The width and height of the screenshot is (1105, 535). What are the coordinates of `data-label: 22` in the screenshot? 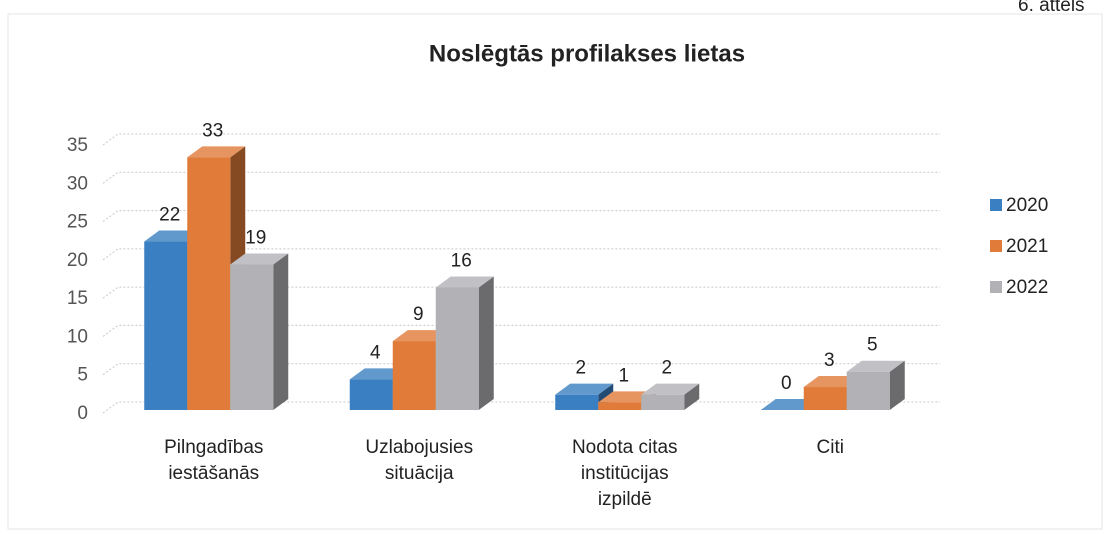 It's located at (169, 215).